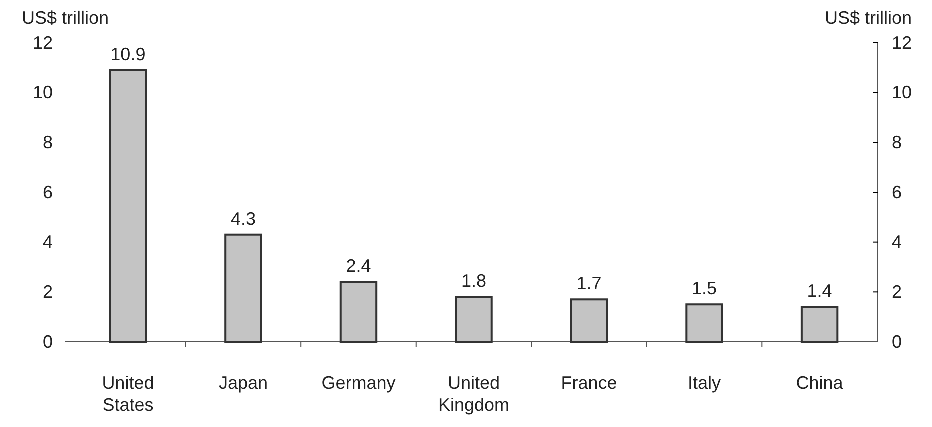 The image size is (932, 427). I want to click on data-label: 4.3, so click(243, 218).